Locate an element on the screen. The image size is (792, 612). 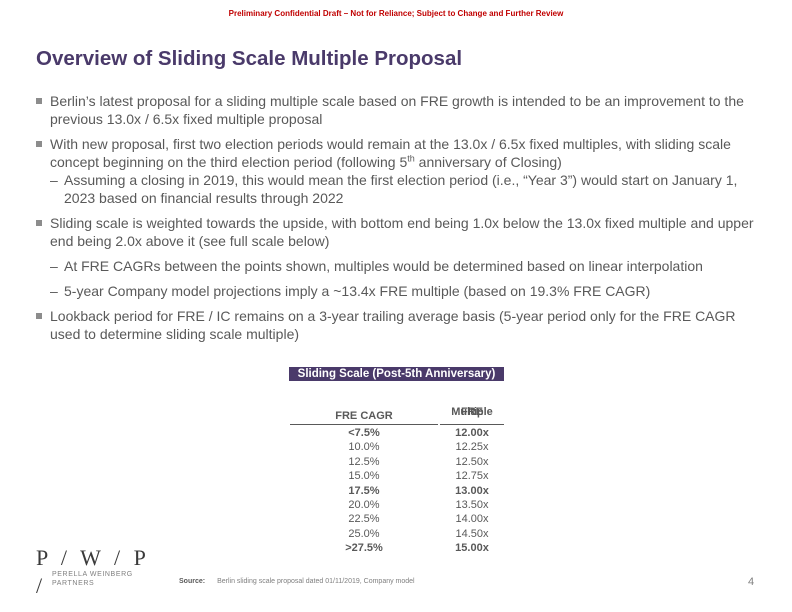
cagr-cell: <7.5% is located at coordinates (364, 433).